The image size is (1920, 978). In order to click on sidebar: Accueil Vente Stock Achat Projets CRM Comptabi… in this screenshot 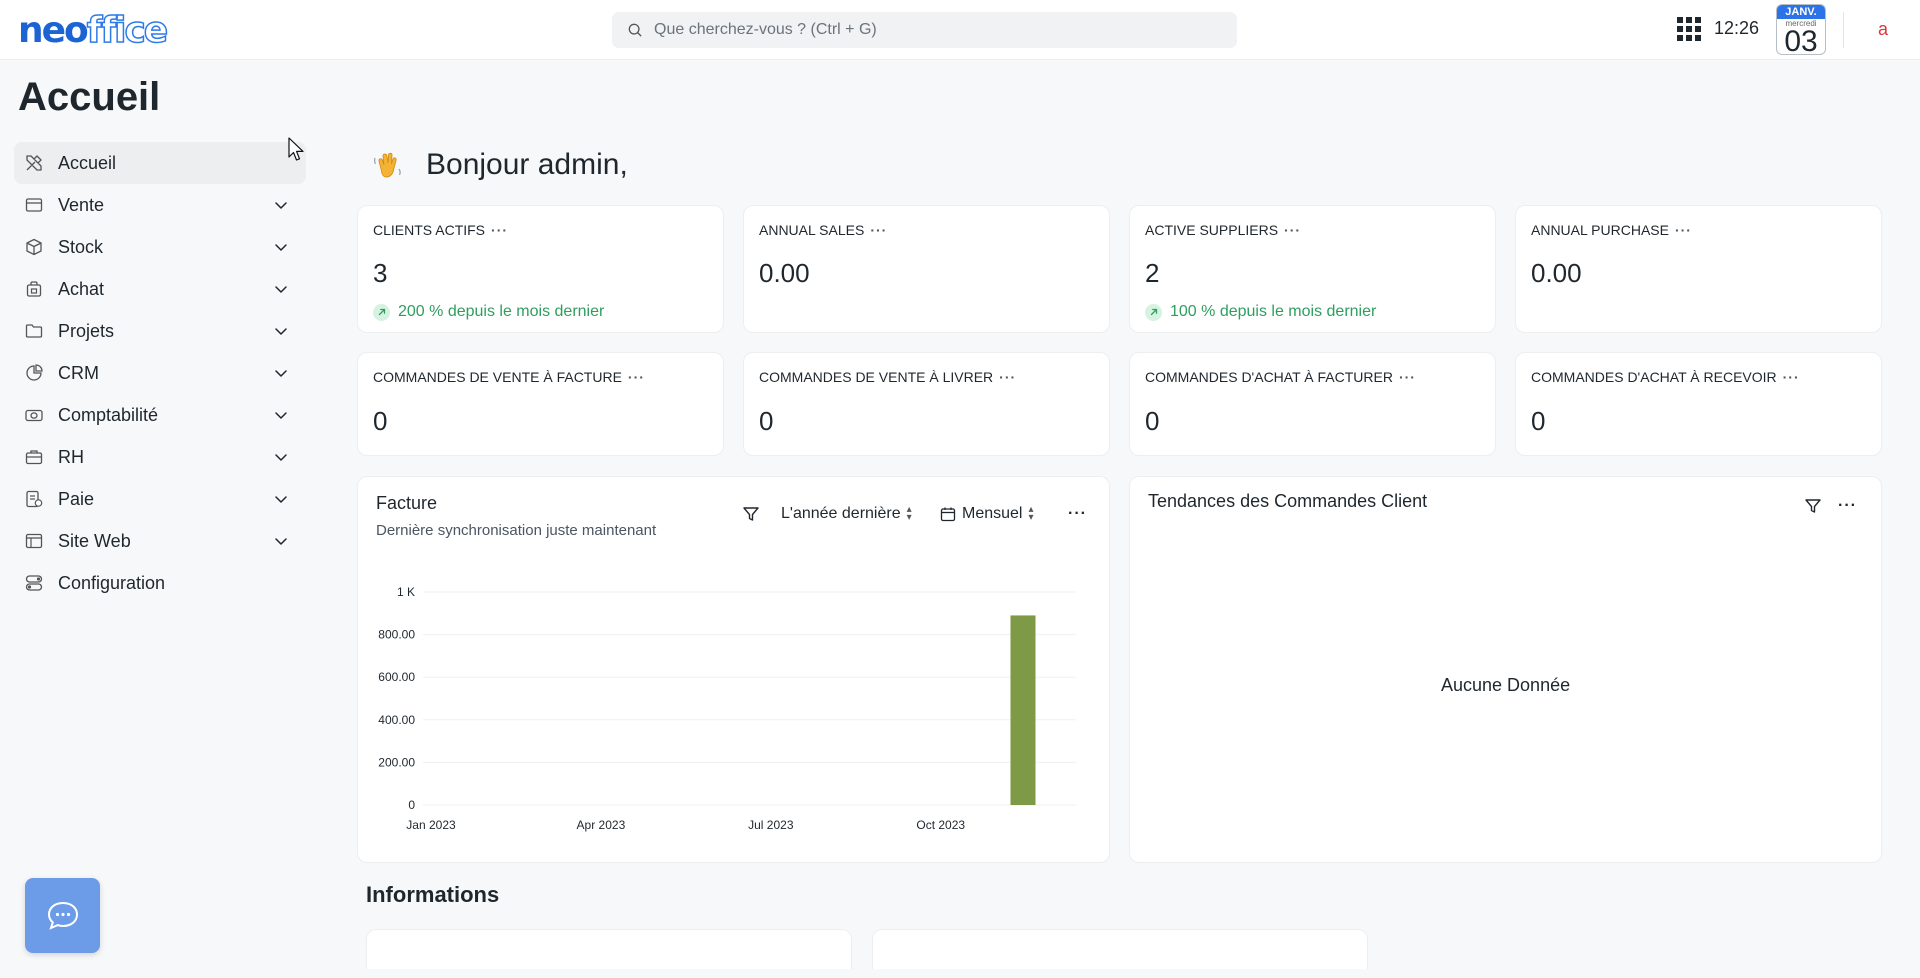, I will do `click(160, 373)`.